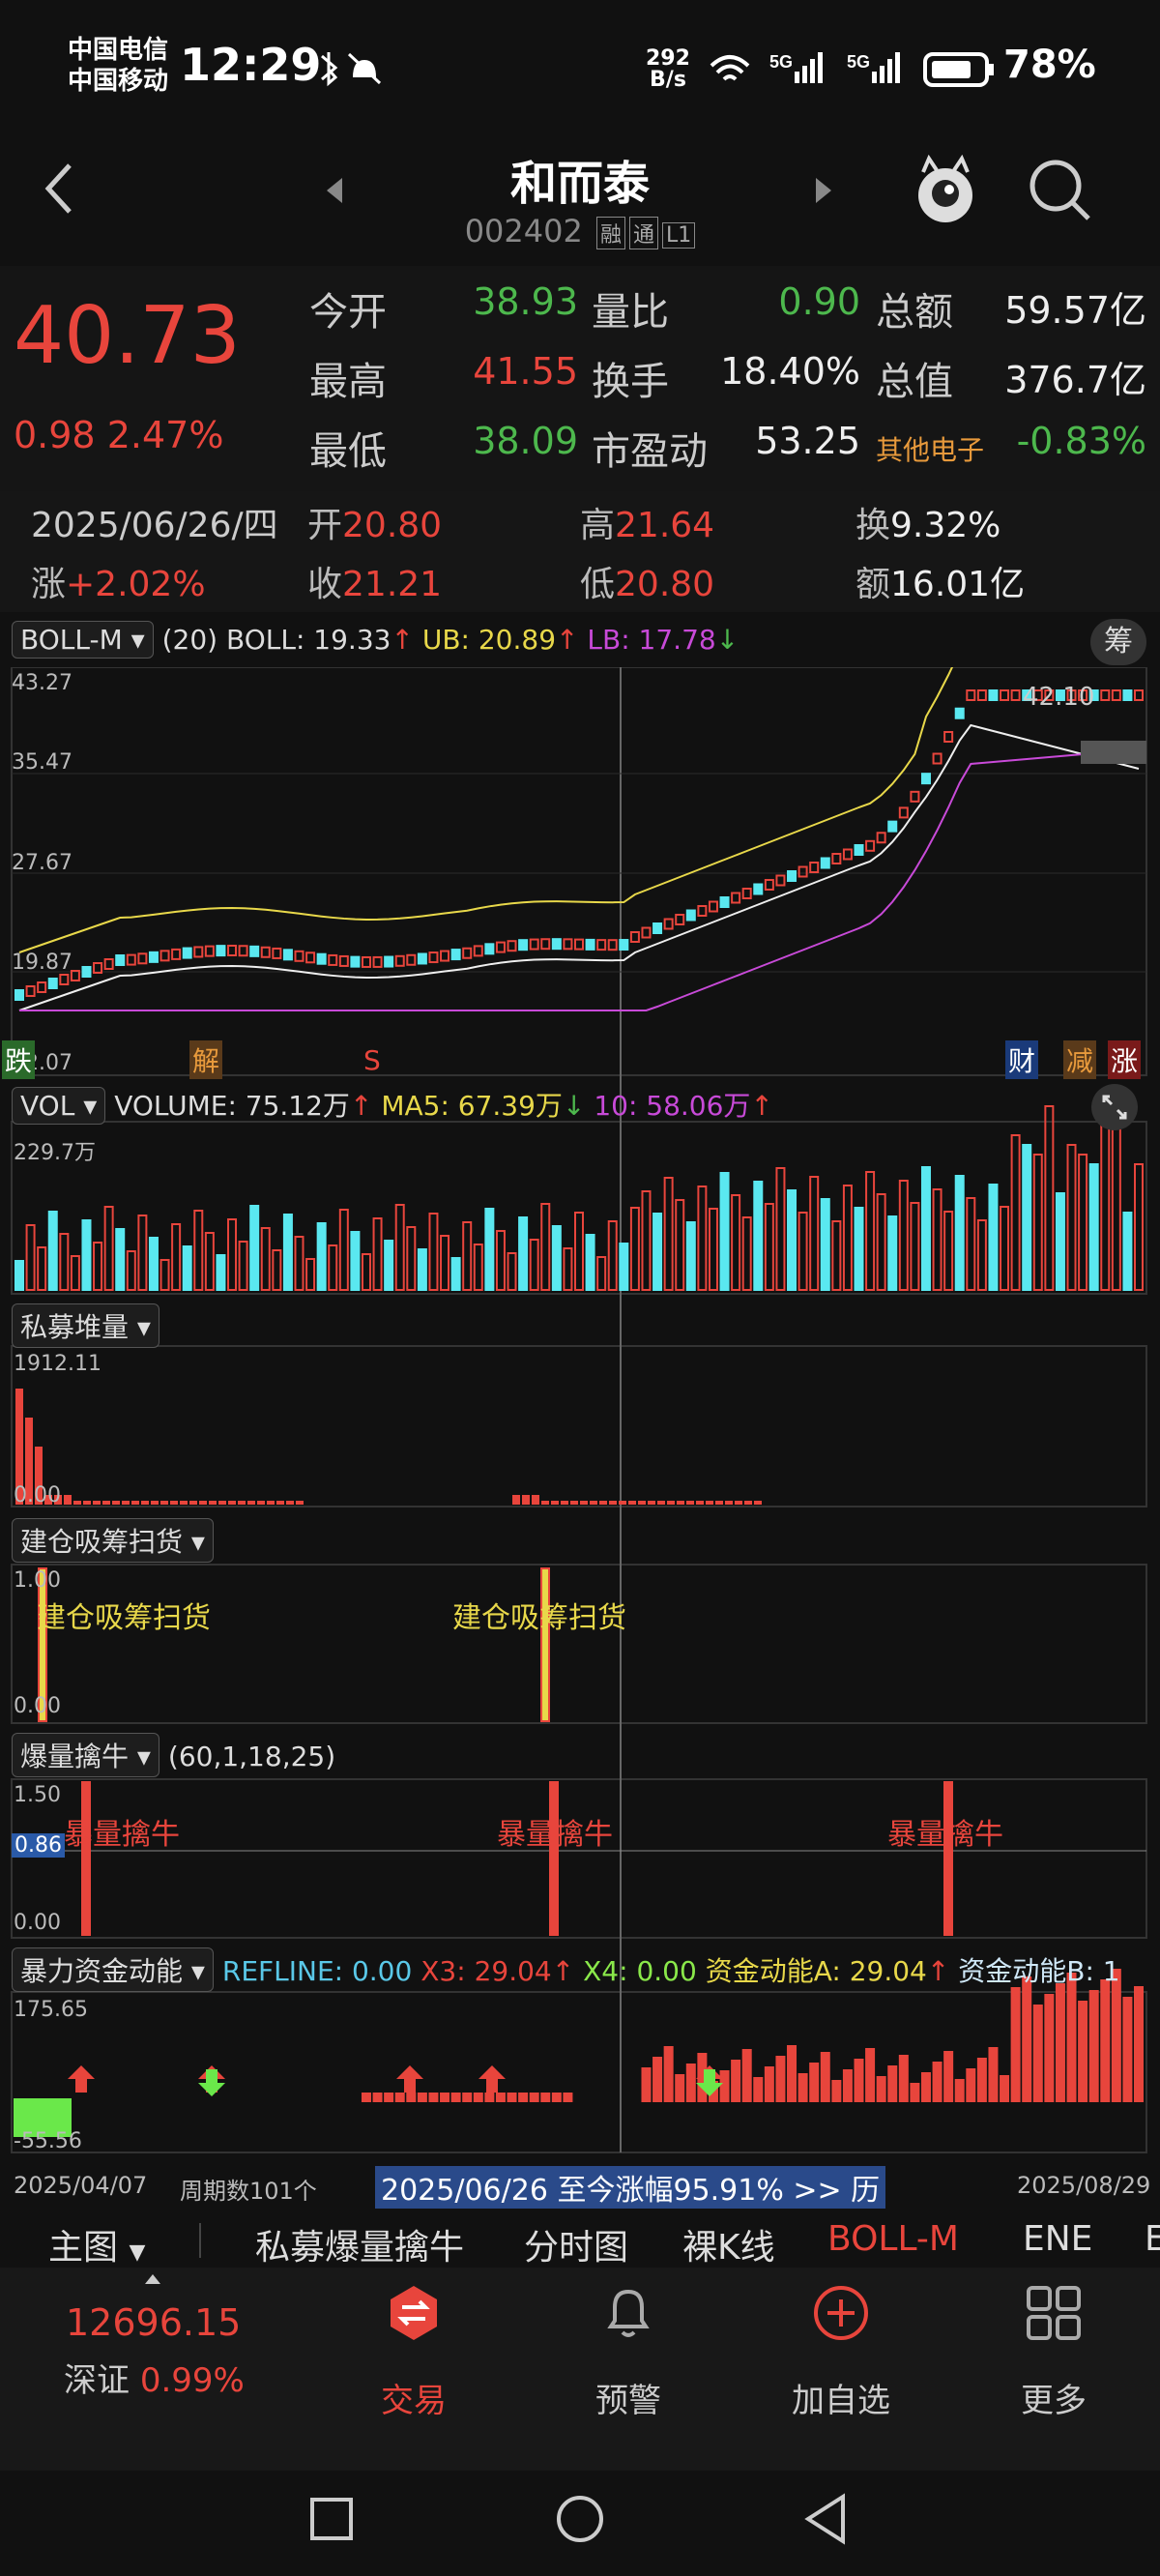  Describe the element at coordinates (958, 584) in the screenshot. I see `amt-value: 16.01亿` at that location.